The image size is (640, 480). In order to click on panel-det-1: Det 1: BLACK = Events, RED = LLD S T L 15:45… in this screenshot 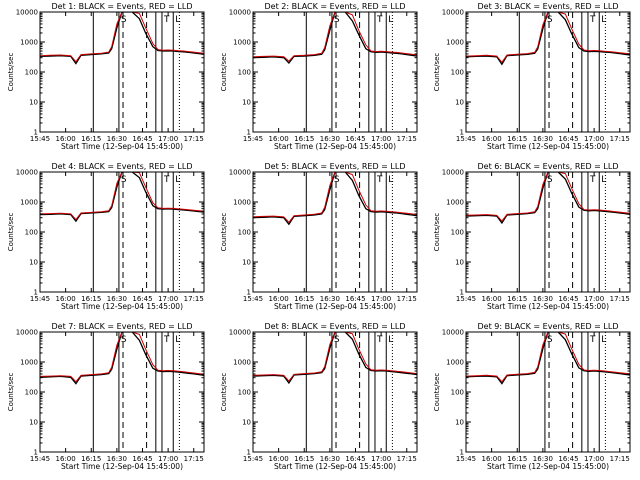, I will do `click(106, 76)`.